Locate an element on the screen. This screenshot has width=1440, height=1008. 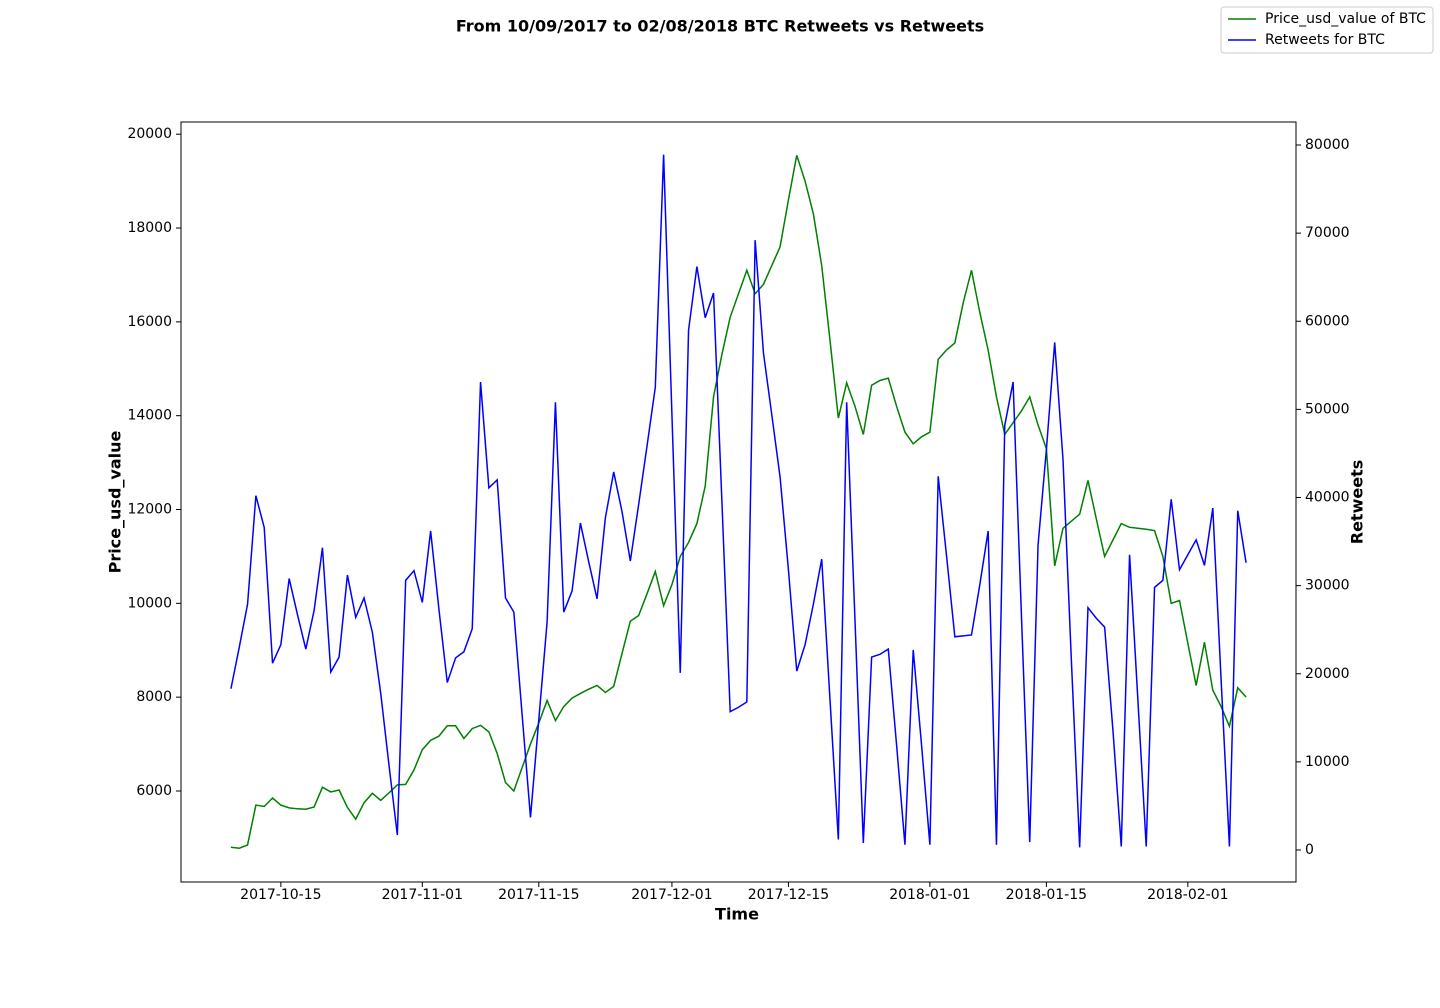
y-tick-label: 6000 is located at coordinates (154, 791).